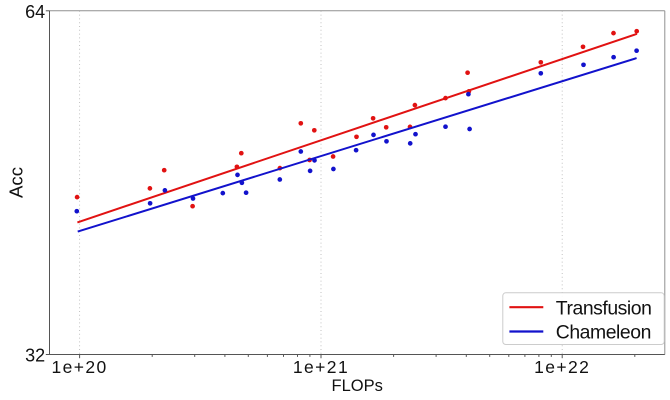 Image resolution: width=670 pixels, height=400 pixels. What do you see at coordinates (357, 386) in the screenshot?
I see `svg-text: FLOPs` at bounding box center [357, 386].